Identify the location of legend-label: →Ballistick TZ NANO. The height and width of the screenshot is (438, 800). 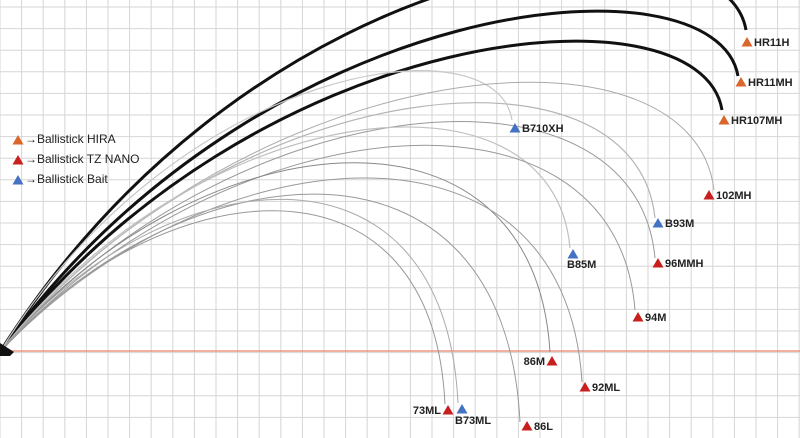
(82, 159).